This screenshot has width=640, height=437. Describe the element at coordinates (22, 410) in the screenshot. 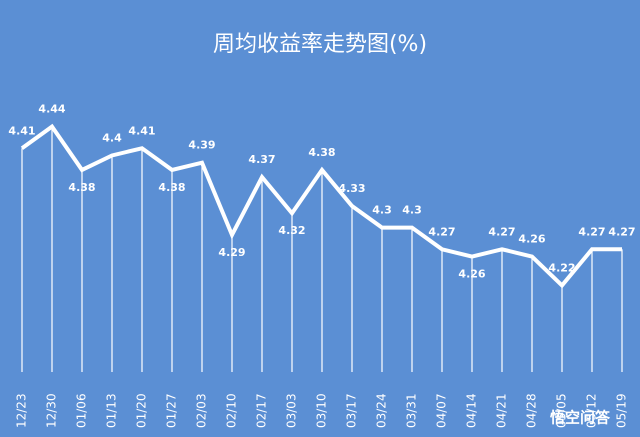

I see `x-tick-label: 12/23` at that location.